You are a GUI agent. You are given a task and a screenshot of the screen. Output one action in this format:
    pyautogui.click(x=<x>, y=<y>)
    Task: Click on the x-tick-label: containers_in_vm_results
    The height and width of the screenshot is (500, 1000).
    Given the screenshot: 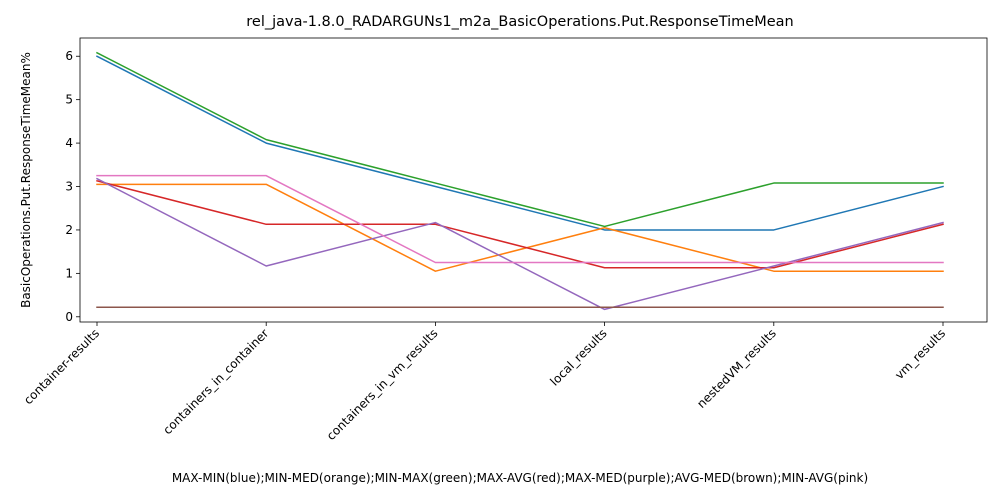 What is the action you would take?
    pyautogui.click(x=382, y=384)
    